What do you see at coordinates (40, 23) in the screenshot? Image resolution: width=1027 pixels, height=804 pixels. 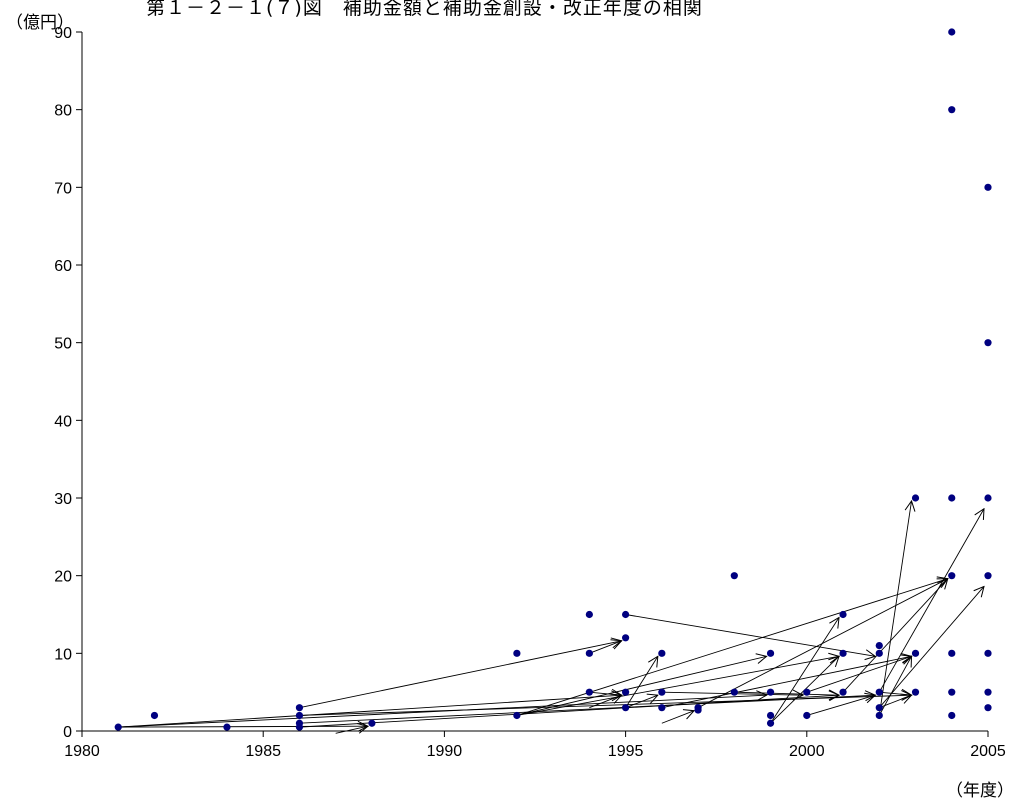 I see `y-axis-label: （億円）` at bounding box center [40, 23].